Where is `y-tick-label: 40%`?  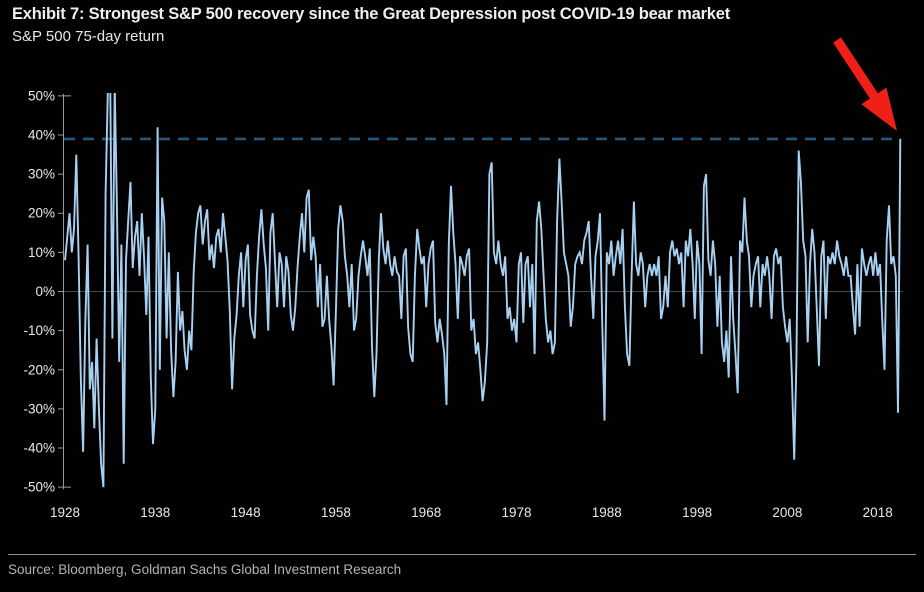
y-tick-label: 40% is located at coordinates (41, 134).